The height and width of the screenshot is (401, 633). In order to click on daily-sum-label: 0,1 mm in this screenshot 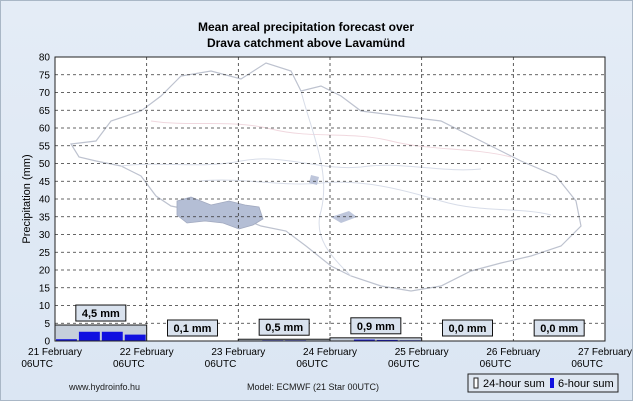, I will do `click(193, 329)`.